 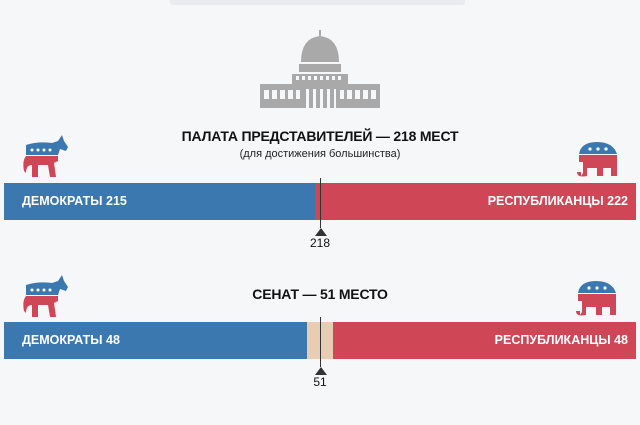 What do you see at coordinates (557, 201) in the screenshot?
I see `house-republicans-label: РЕСПУБЛИКАНЦЫ 222` at bounding box center [557, 201].